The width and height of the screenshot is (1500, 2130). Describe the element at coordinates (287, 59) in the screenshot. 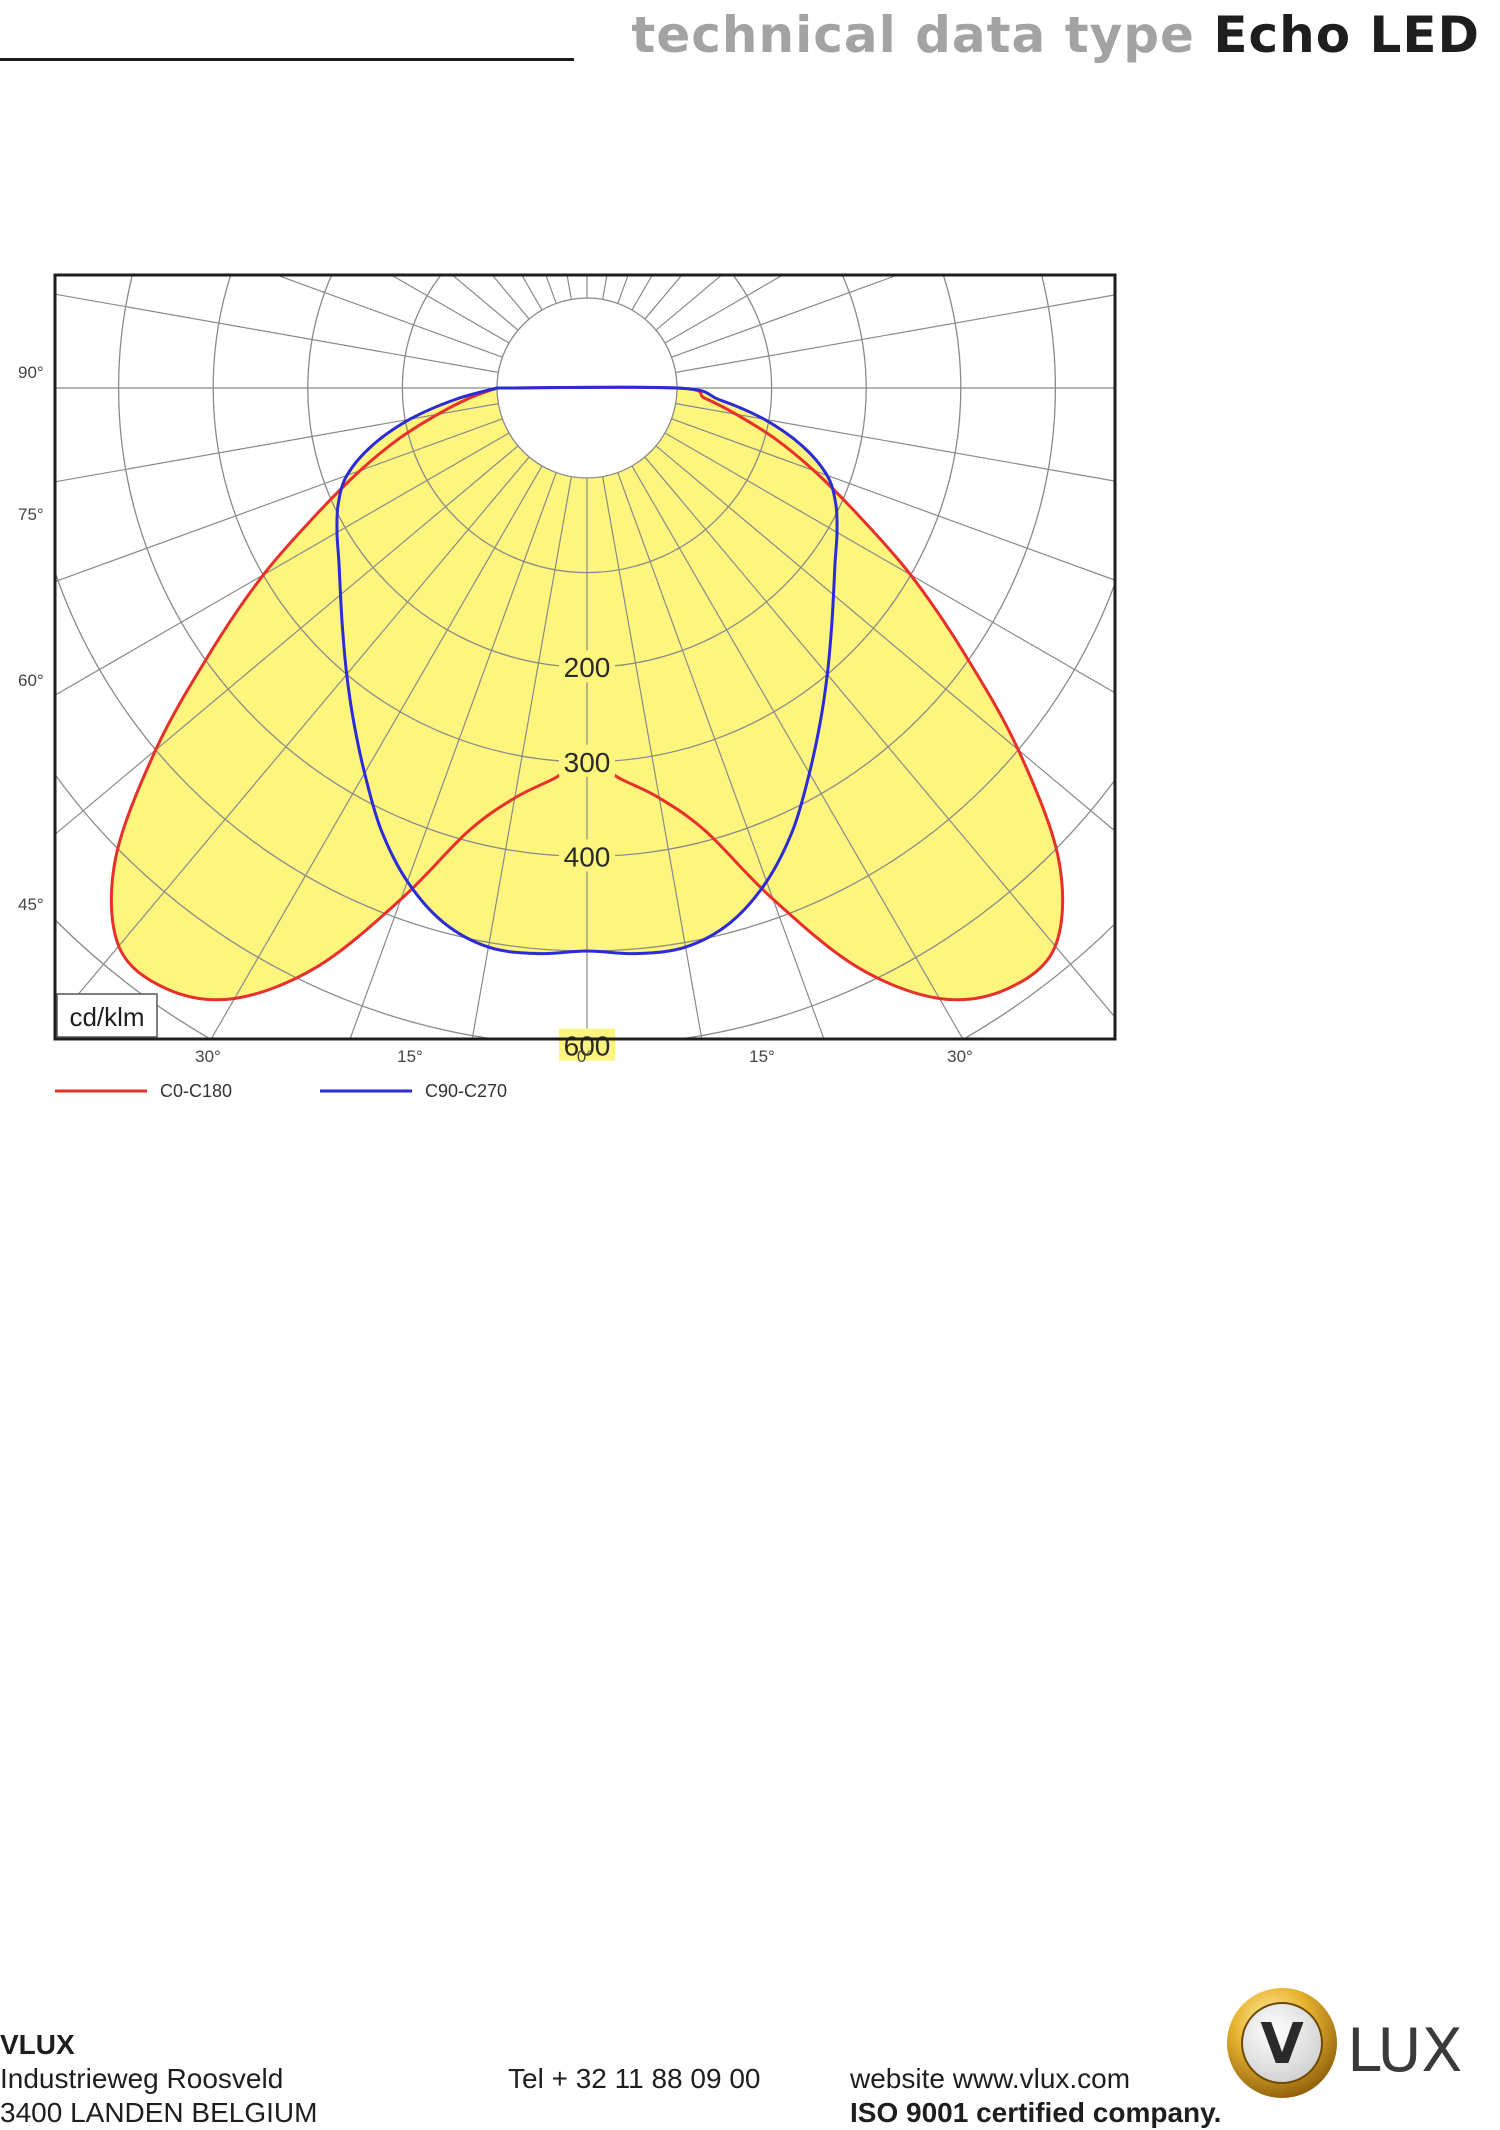

I see `header-rule` at that location.